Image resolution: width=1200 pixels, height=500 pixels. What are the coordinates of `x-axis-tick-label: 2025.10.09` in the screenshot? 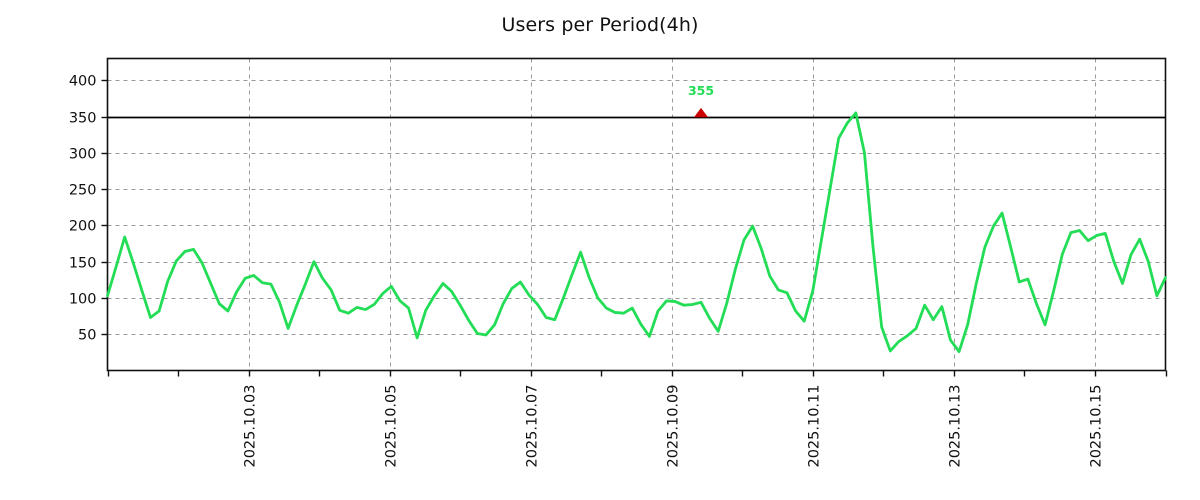 It's located at (674, 426).